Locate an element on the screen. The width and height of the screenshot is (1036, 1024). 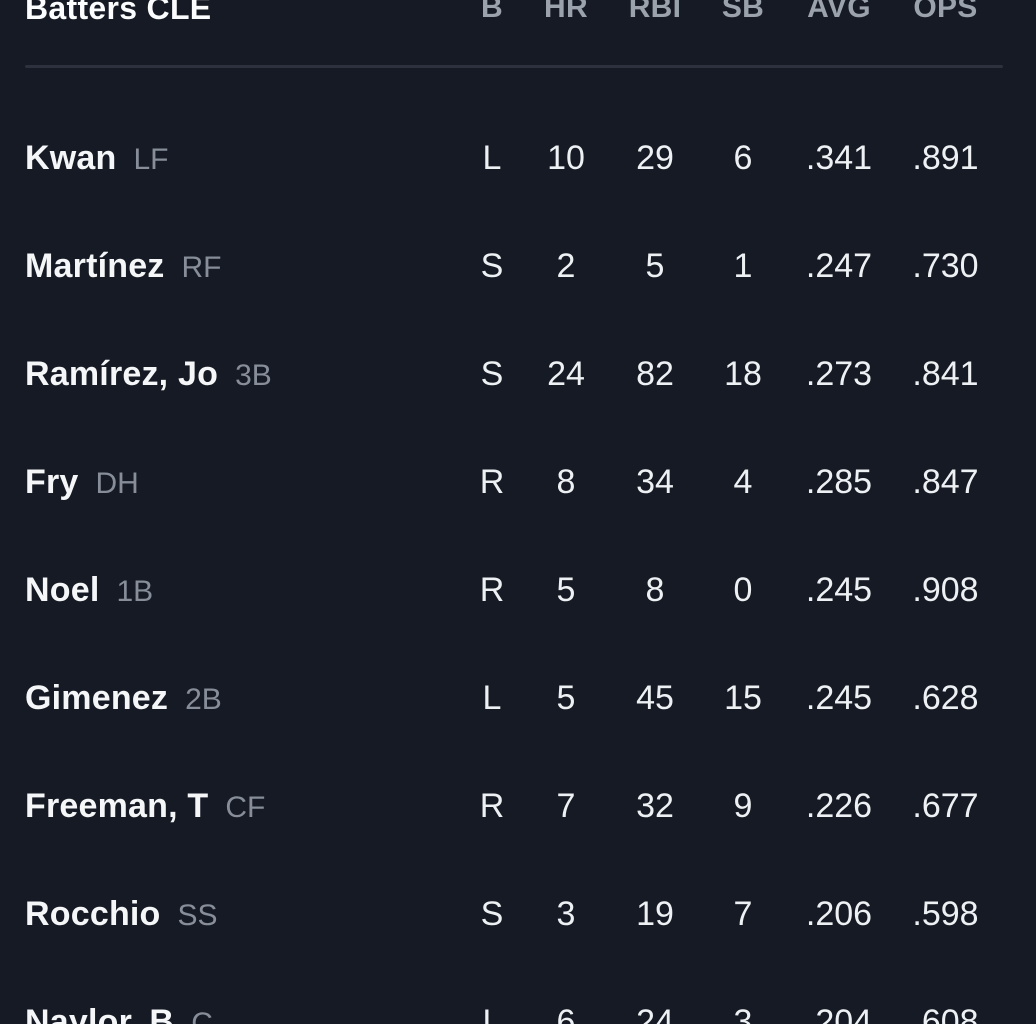
stat-hr: 3 is located at coordinates (566, 913).